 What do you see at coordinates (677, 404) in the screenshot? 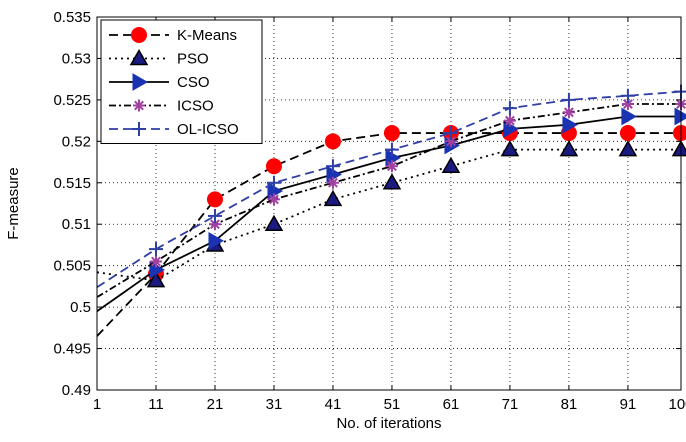
I see `x-tick-label: 100` at bounding box center [677, 404].